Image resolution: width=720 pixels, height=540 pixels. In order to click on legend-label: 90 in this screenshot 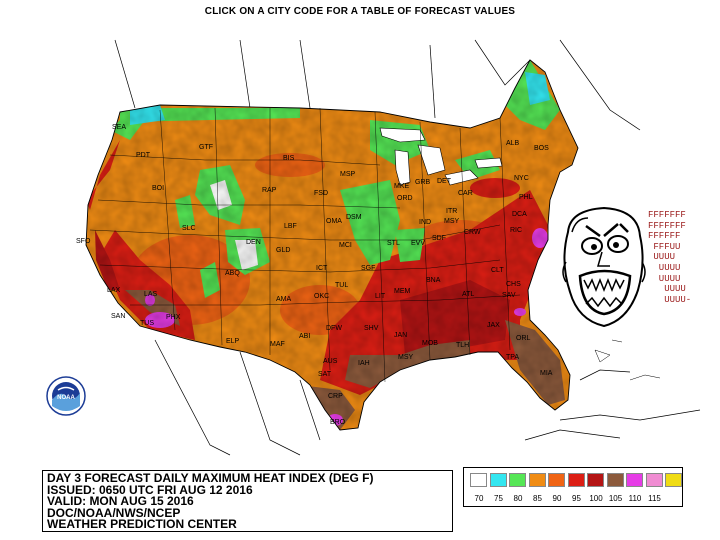, I will do `click(557, 498)`.